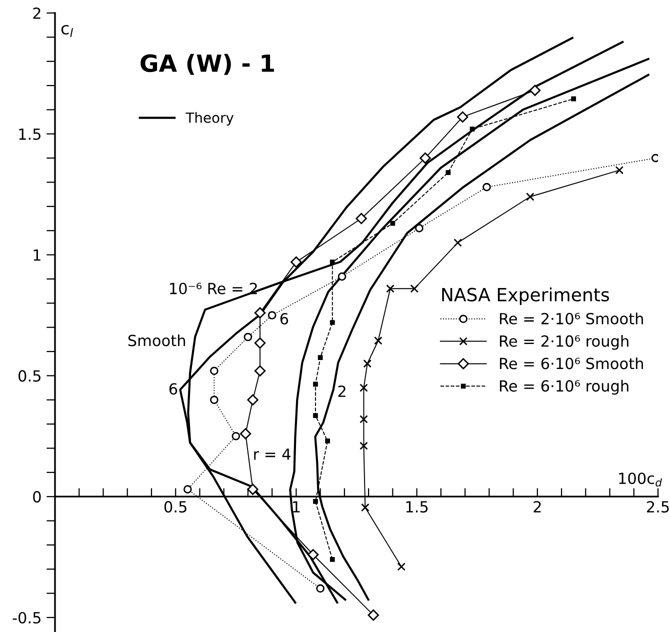 The height and width of the screenshot is (632, 670). What do you see at coordinates (36, 13) in the screenshot?
I see `y-tick-label: 2` at bounding box center [36, 13].